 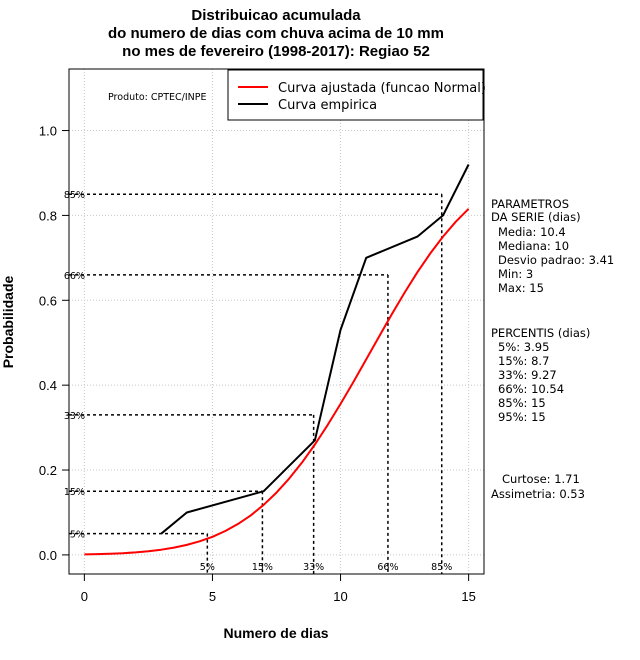 I want to click on y-tick-label-5: 1.0, so click(x=48, y=131).